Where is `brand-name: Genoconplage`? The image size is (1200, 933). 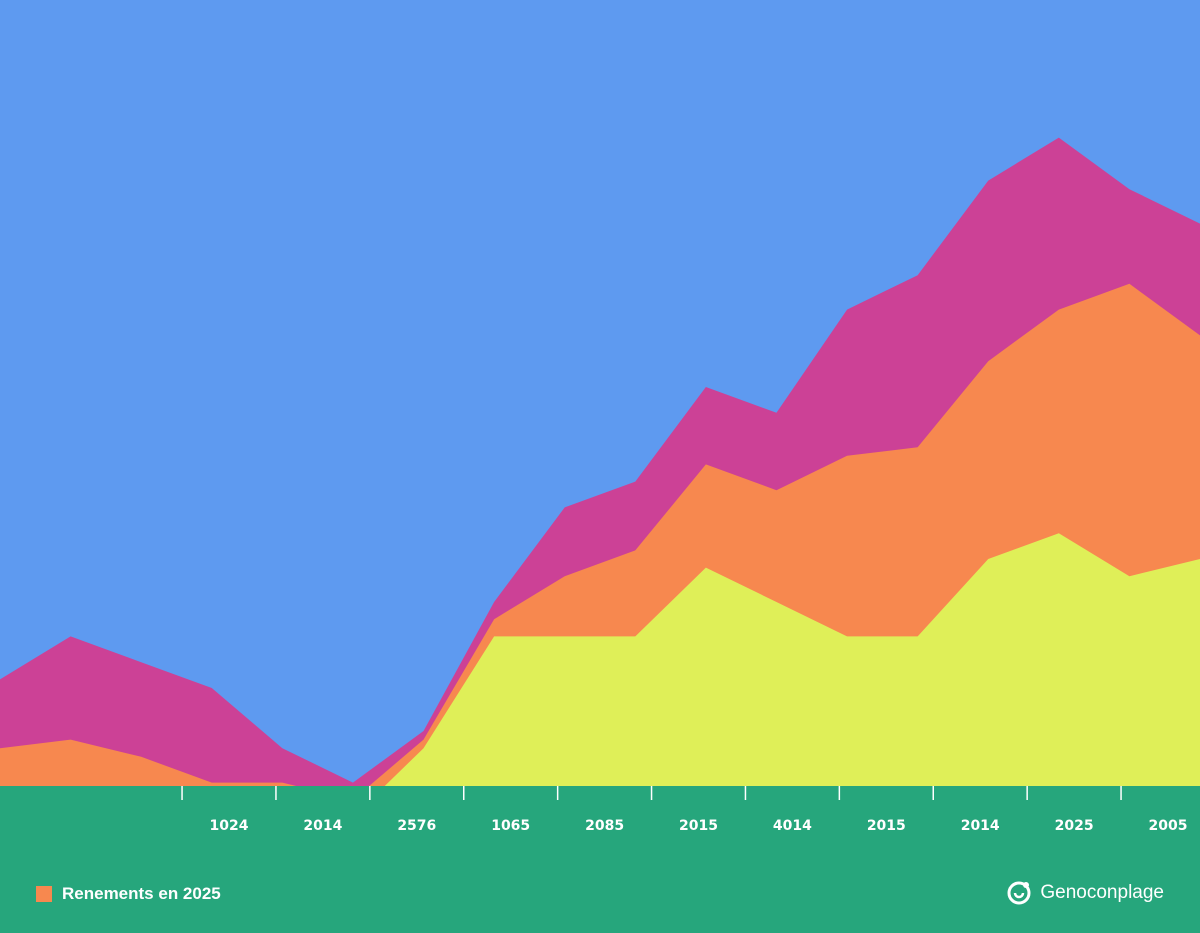
brand-name: Genoconplage is located at coordinates (1102, 892).